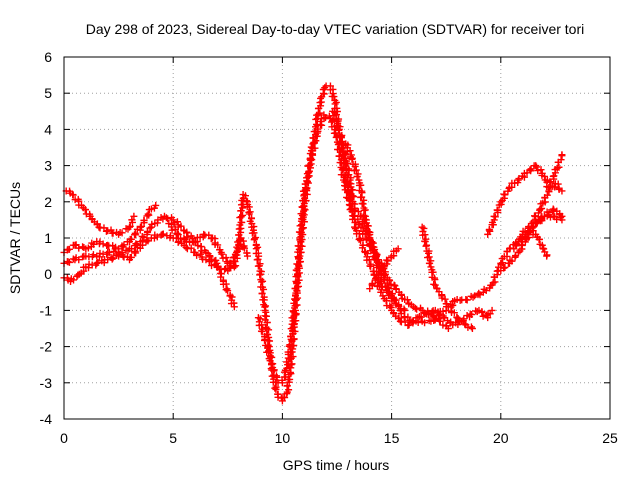 This screenshot has width=640, height=480. Describe the element at coordinates (610, 438) in the screenshot. I see `x-tick-label: 25` at that location.